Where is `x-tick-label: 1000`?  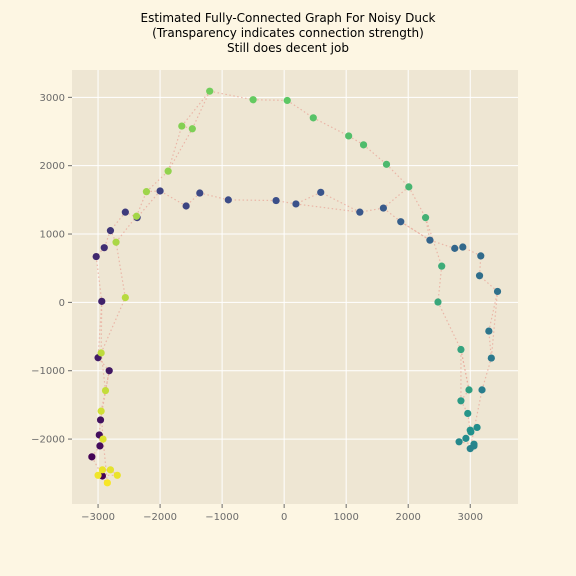
x-tick-label: 1000 is located at coordinates (345, 517).